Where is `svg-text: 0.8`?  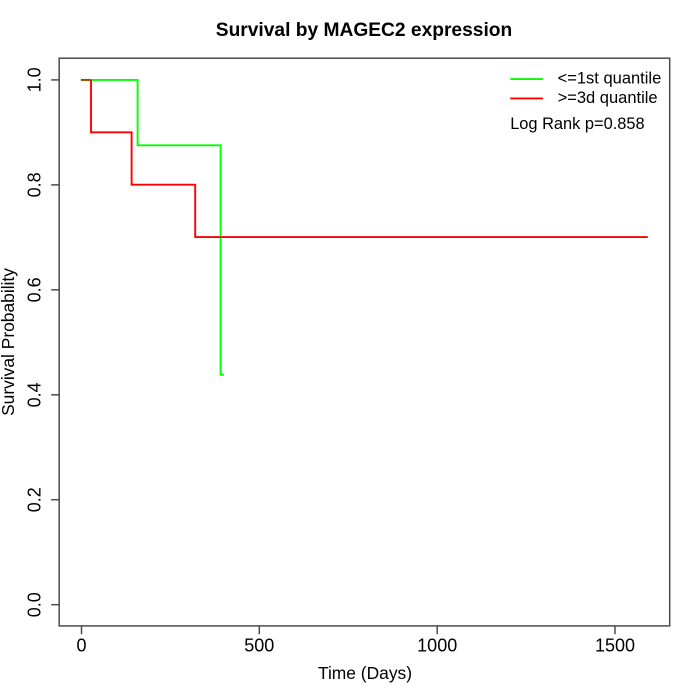 svg-text: 0.8 is located at coordinates (35, 184).